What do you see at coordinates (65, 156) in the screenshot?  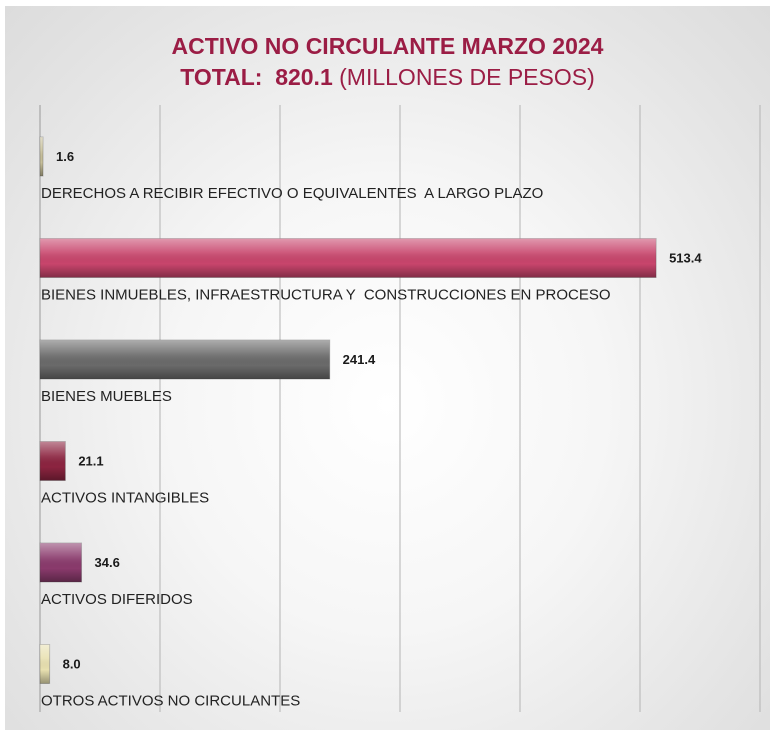 I see `data-label: 1.6` at bounding box center [65, 156].